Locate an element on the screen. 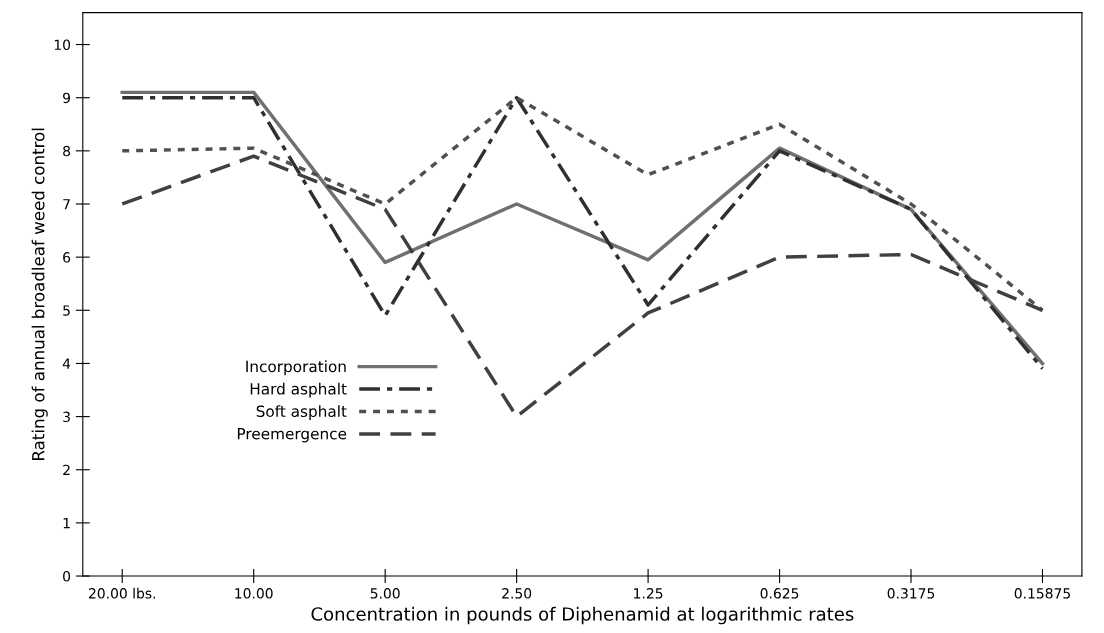  y-tick-label: 9 is located at coordinates (67, 98).